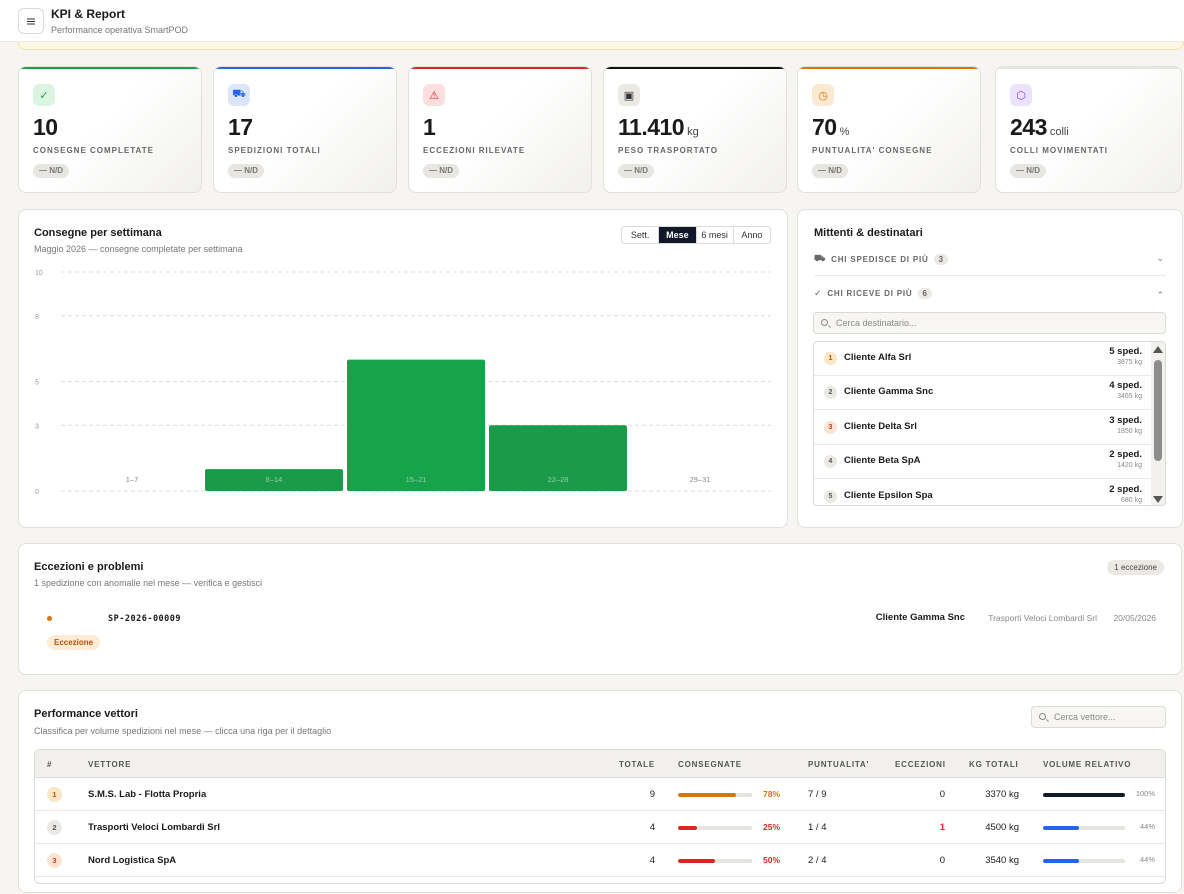  Describe the element at coordinates (1002, 827) in the screenshot. I see `kg-total: 4500 kg` at that location.